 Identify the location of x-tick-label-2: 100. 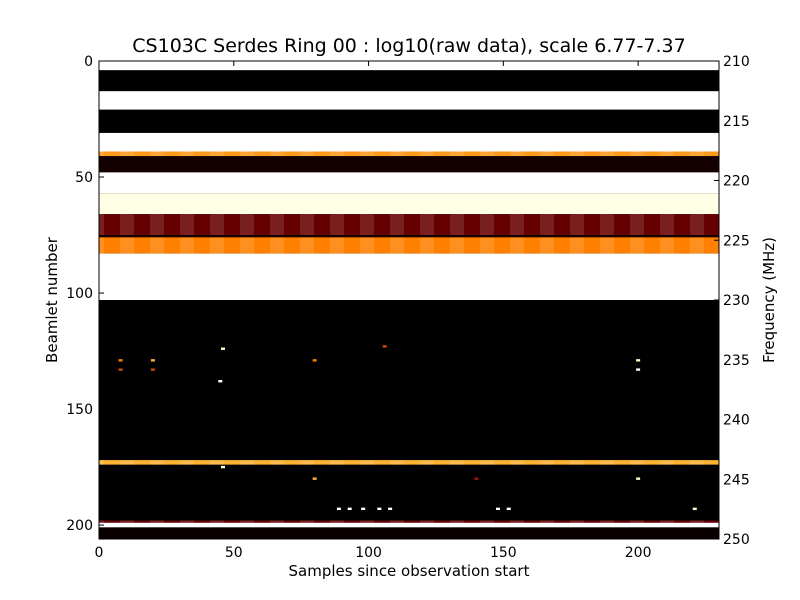
(368, 553).